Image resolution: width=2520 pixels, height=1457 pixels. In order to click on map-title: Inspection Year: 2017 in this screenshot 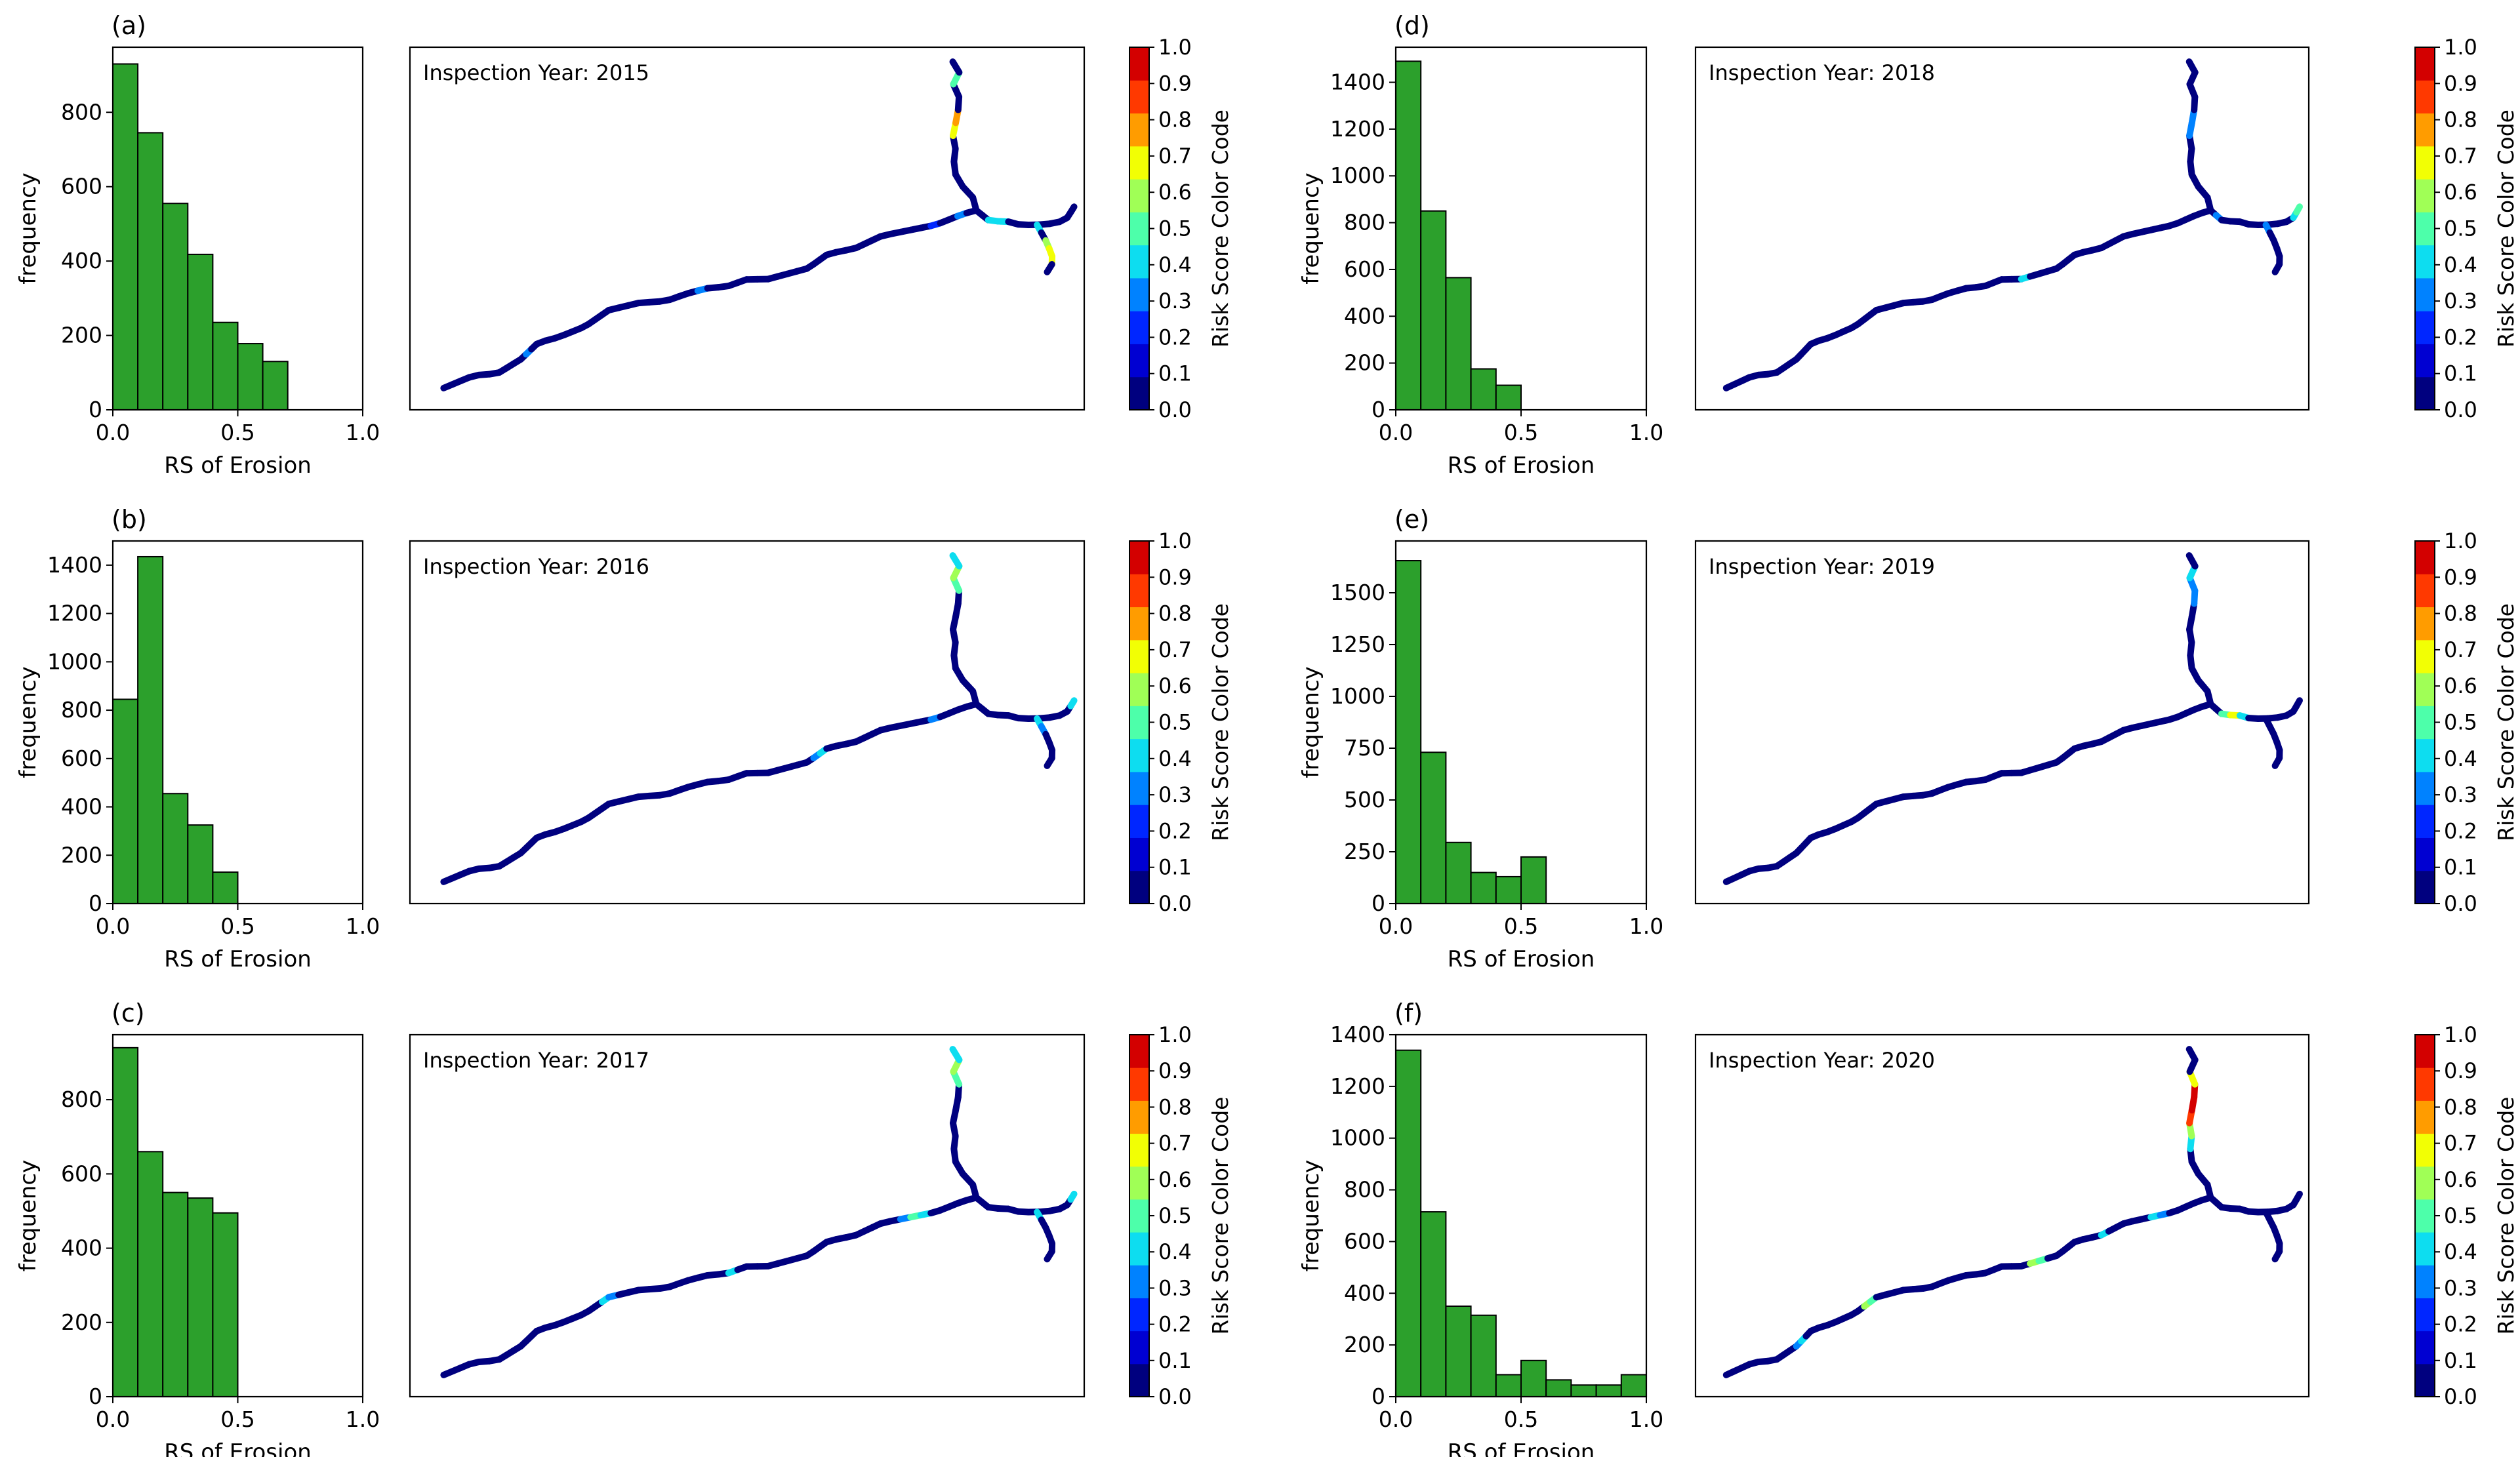, I will do `click(536, 1060)`.